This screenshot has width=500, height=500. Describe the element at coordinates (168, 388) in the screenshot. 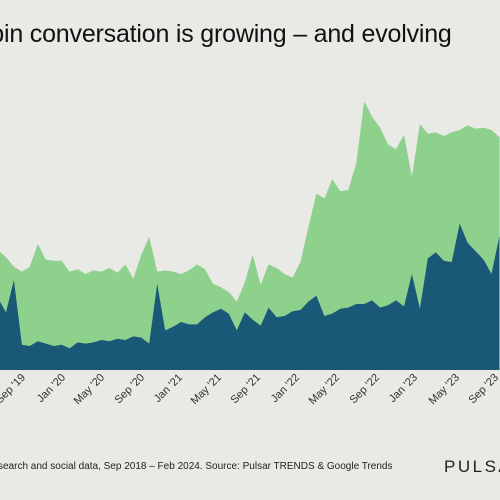

I see `x-tick-label: Jan '21` at that location.